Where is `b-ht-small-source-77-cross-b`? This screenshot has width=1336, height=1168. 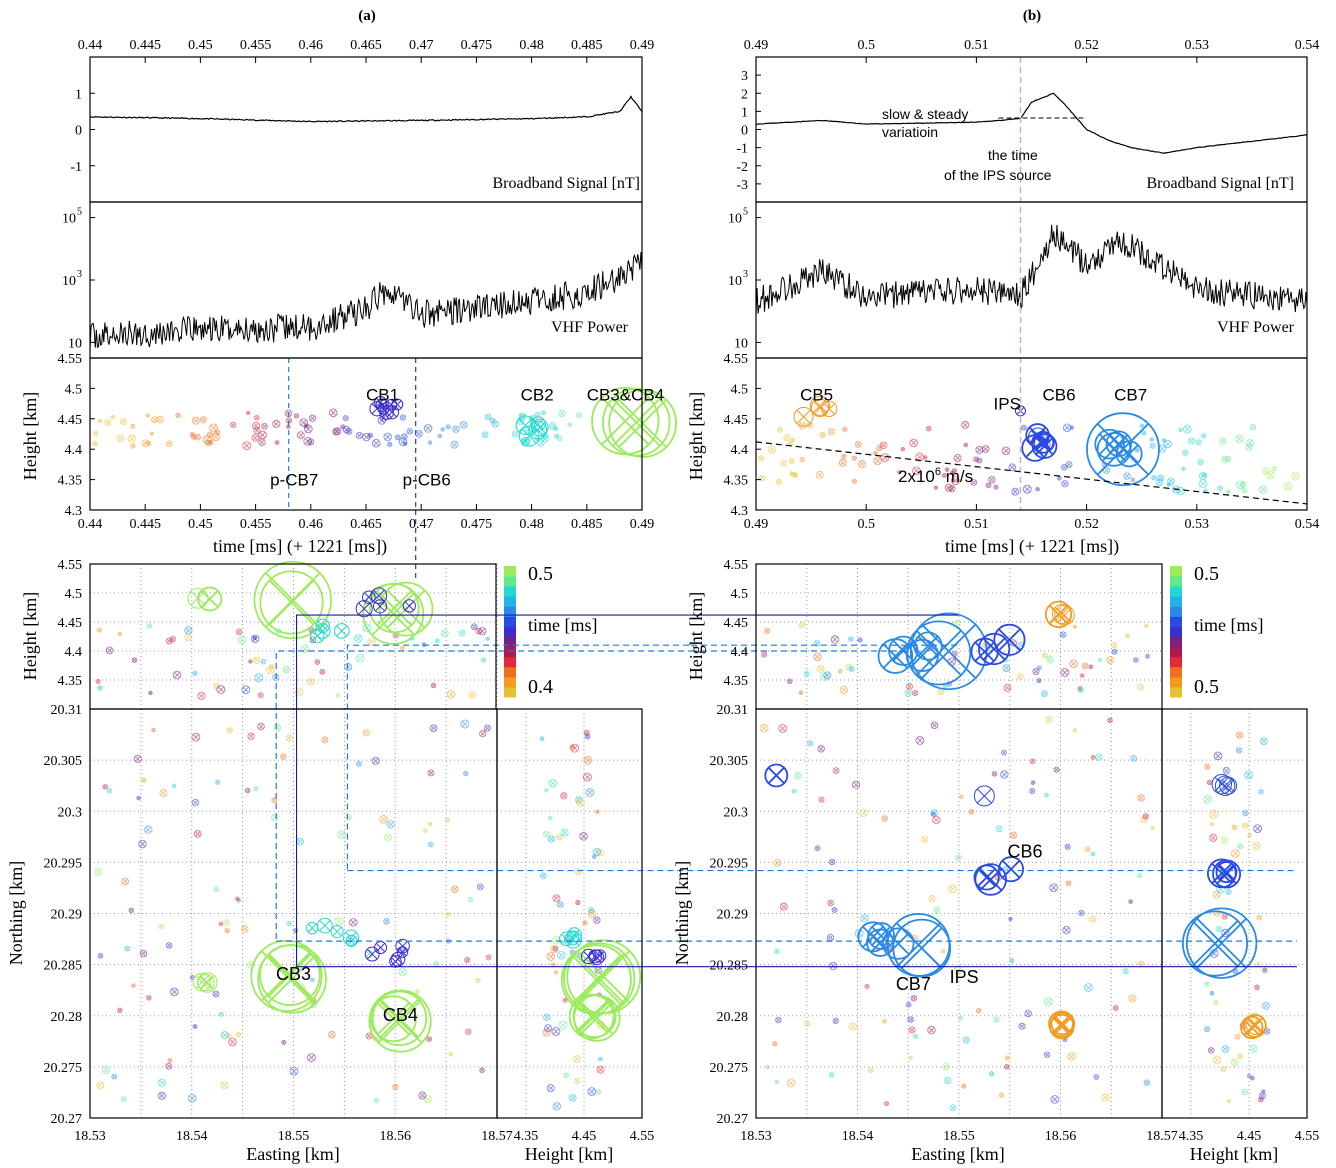
b-ht-small-source-77-cross-b is located at coordinates (1249, 447).